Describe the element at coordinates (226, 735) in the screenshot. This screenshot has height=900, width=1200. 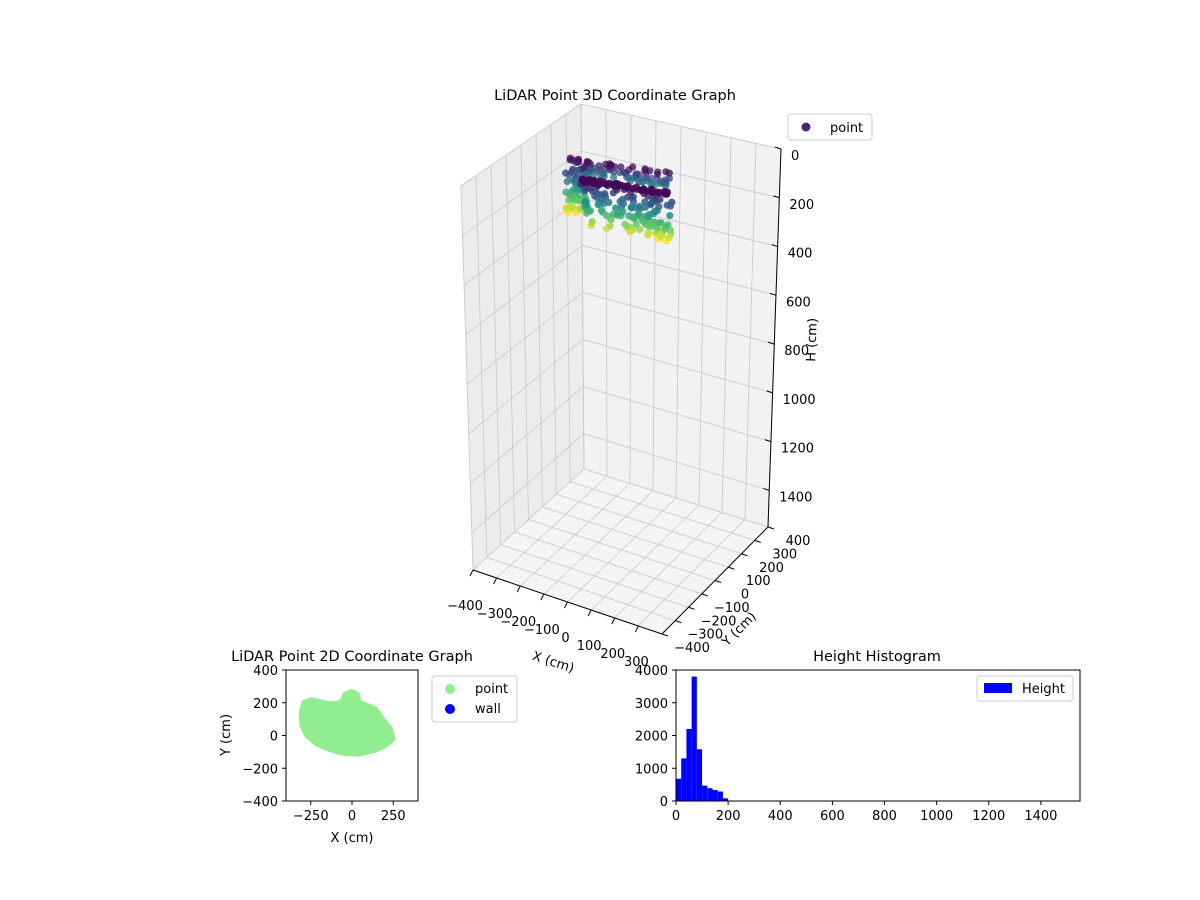
I see `y-axis-label-2d: Y (cm)` at that location.